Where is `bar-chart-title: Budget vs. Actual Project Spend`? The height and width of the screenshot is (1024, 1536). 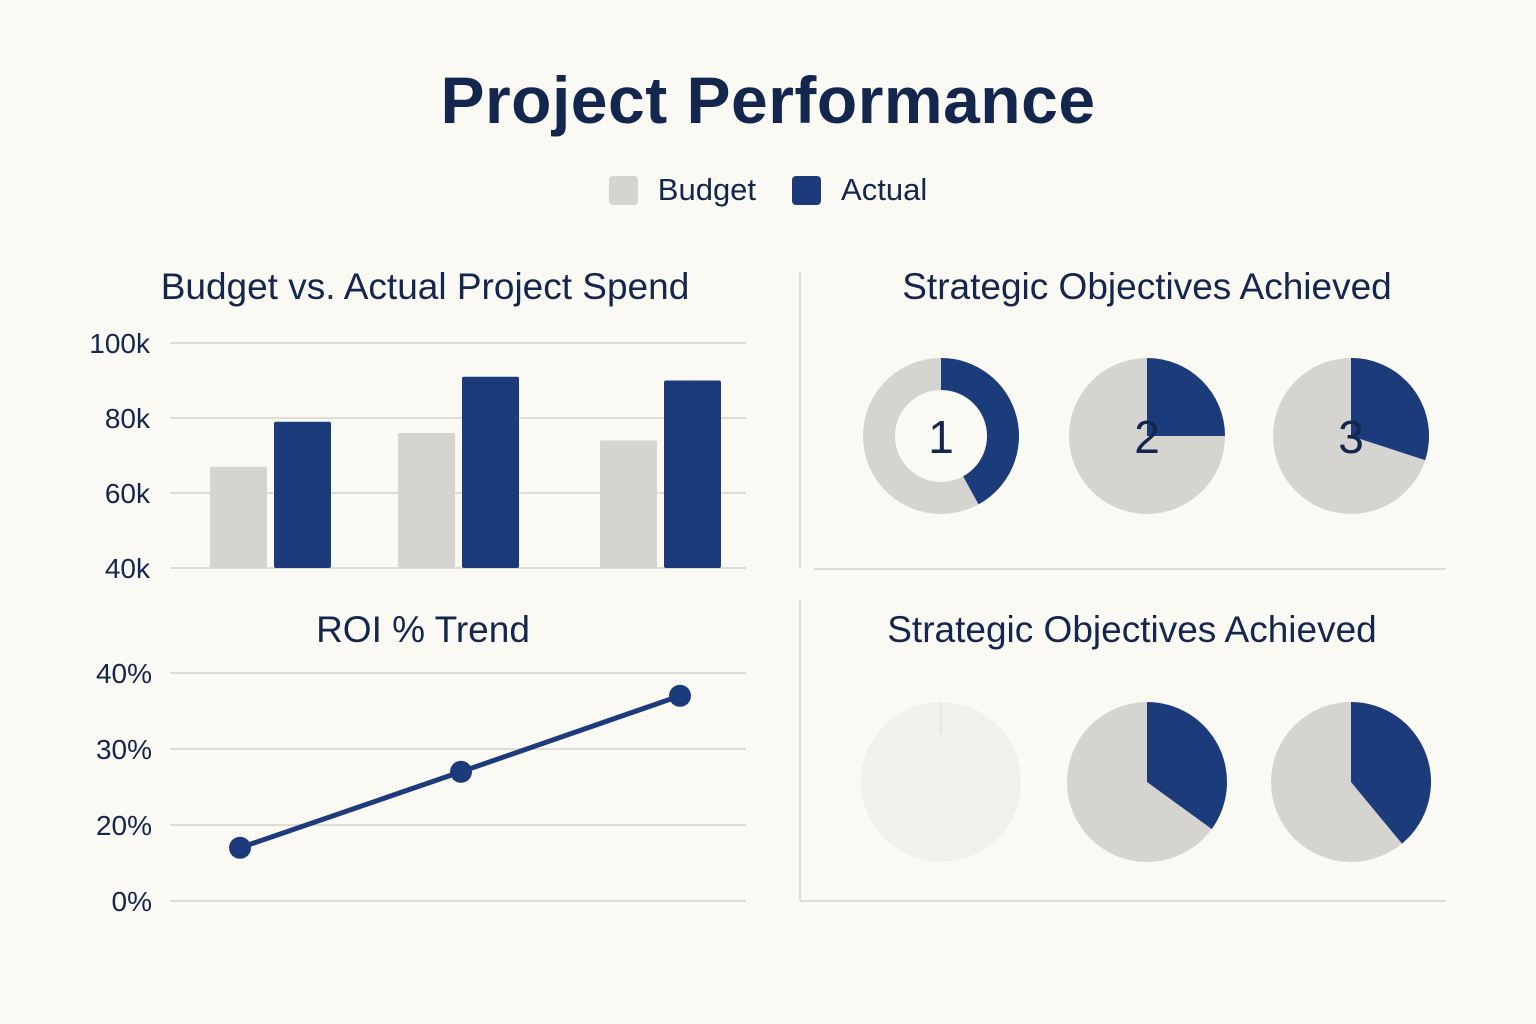
bar-chart-title: Budget vs. Actual Project Spend is located at coordinates (425, 286).